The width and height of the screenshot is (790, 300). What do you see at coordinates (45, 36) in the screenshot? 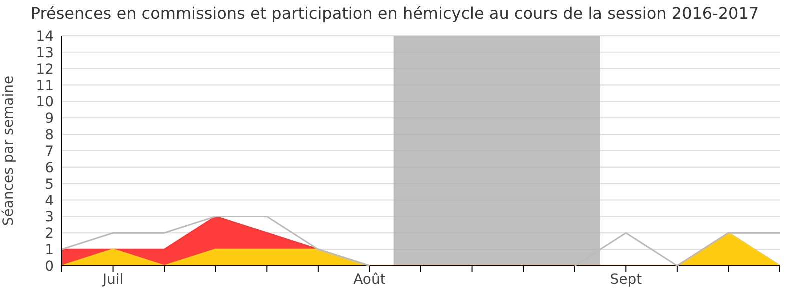
I see `y-tick-label: 14` at bounding box center [45, 36].